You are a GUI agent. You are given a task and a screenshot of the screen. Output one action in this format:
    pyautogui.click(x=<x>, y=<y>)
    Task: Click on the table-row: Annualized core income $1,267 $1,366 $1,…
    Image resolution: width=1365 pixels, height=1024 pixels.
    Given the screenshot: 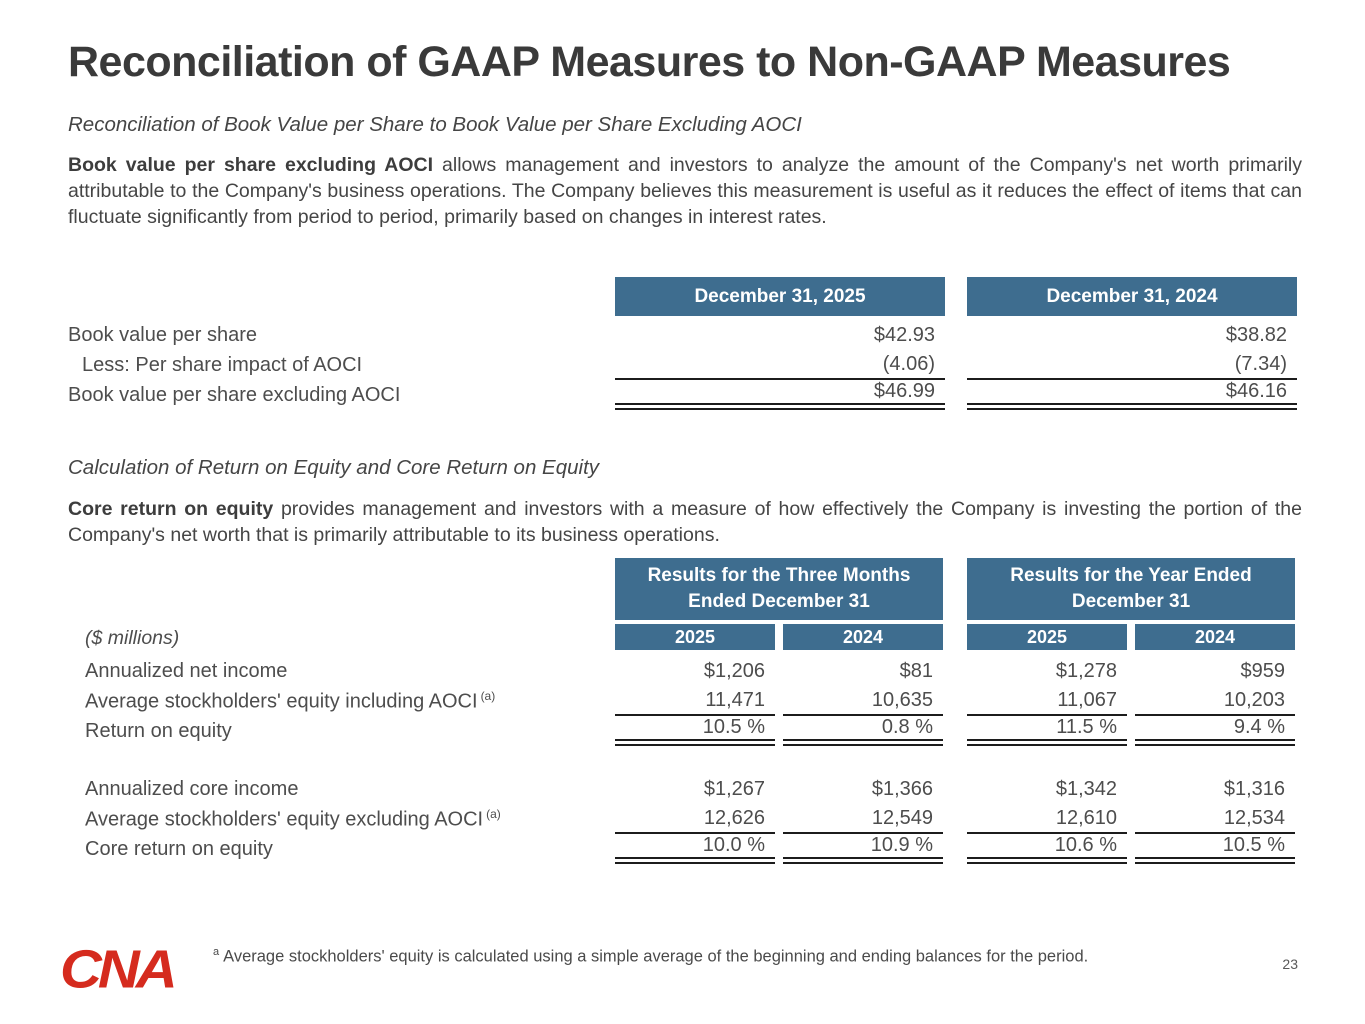 What is the action you would take?
    pyautogui.click(x=682, y=789)
    